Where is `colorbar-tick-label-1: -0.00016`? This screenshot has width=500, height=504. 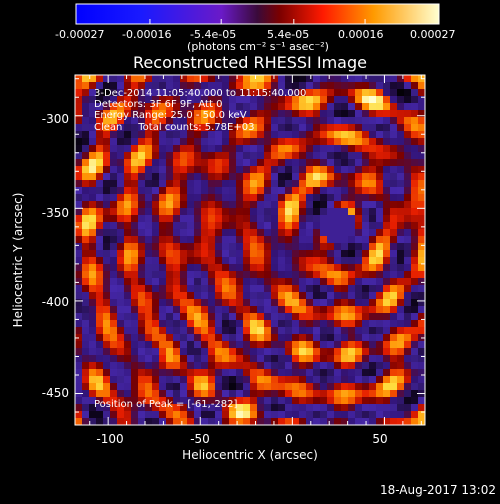
colorbar-tick-label-1: -0.00016 is located at coordinates (146, 34).